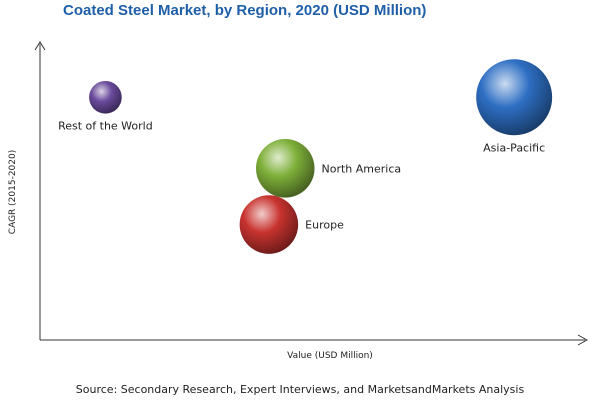  I want to click on bubble-rest-of-the-world, so click(105, 97).